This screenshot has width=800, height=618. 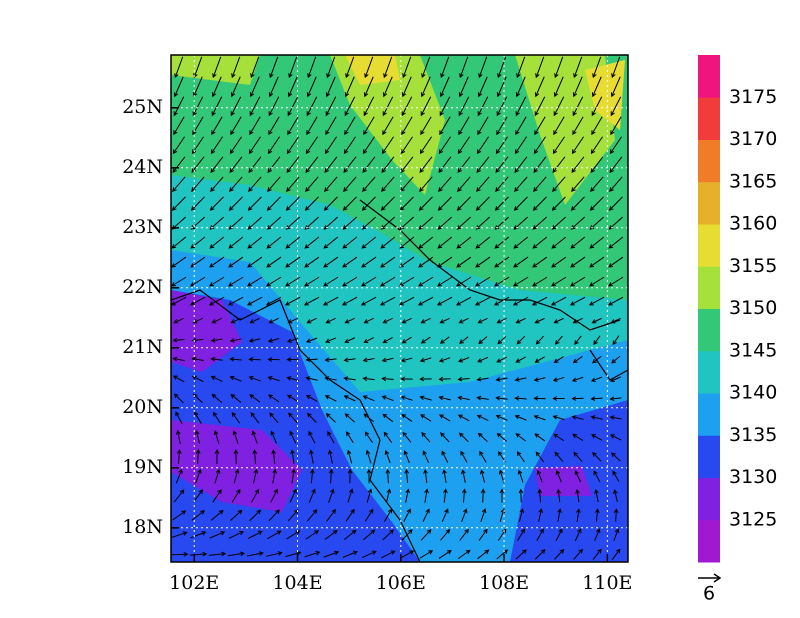 I want to click on reference-arrowhead, so click(x=717, y=578).